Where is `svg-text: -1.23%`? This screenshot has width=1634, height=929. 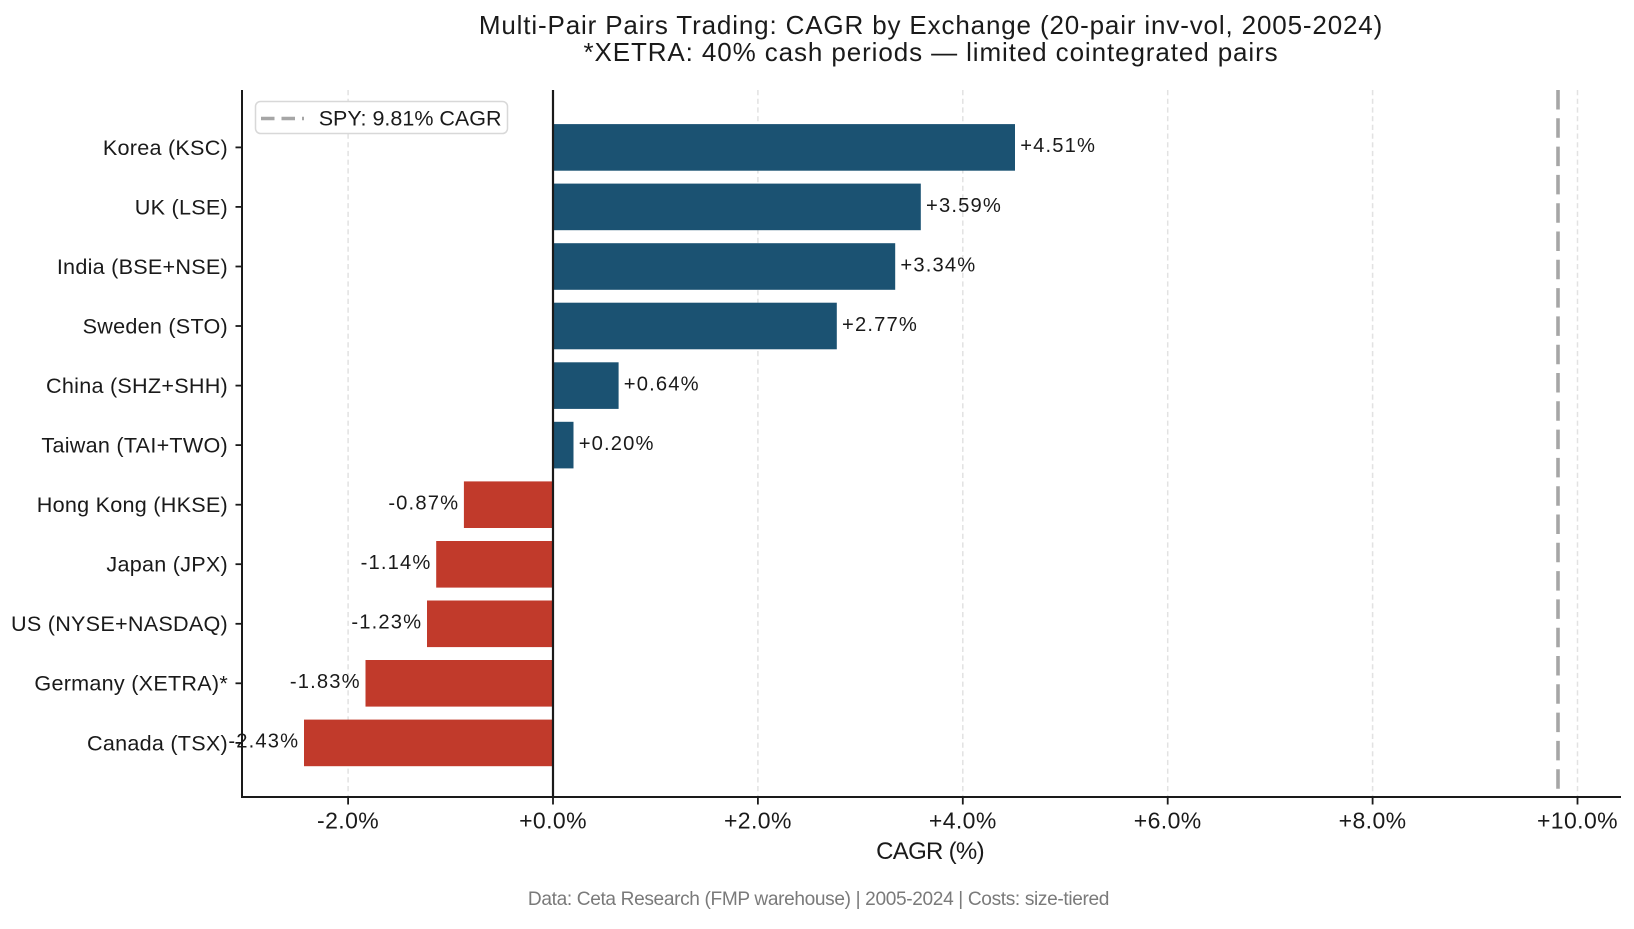 svg-text: -1.23% is located at coordinates (386, 623).